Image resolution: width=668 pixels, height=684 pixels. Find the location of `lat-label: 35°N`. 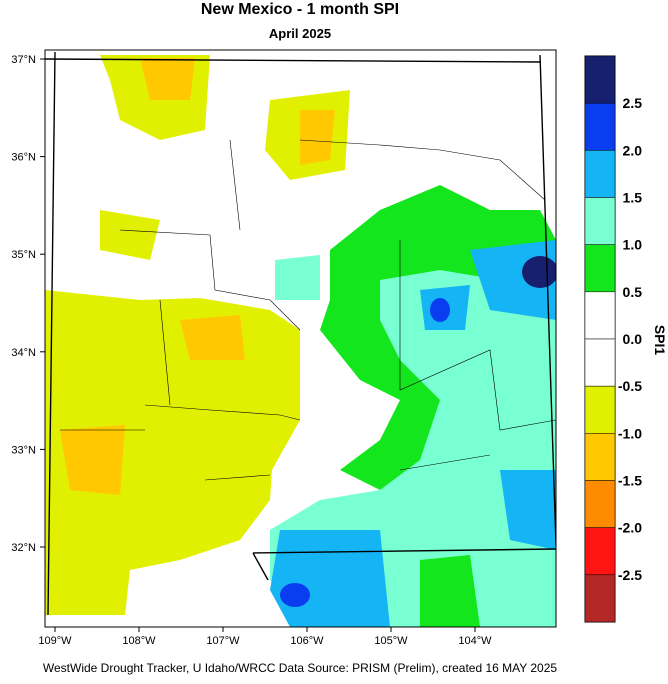

lat-label: 35°N is located at coordinates (23, 255).